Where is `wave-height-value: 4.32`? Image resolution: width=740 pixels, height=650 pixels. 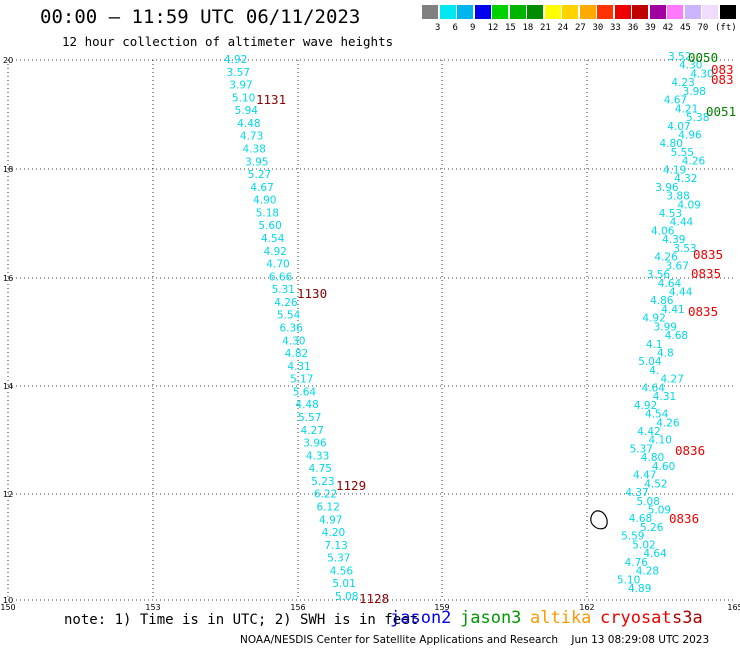 wave-height-value: 4.32 is located at coordinates (685, 179).